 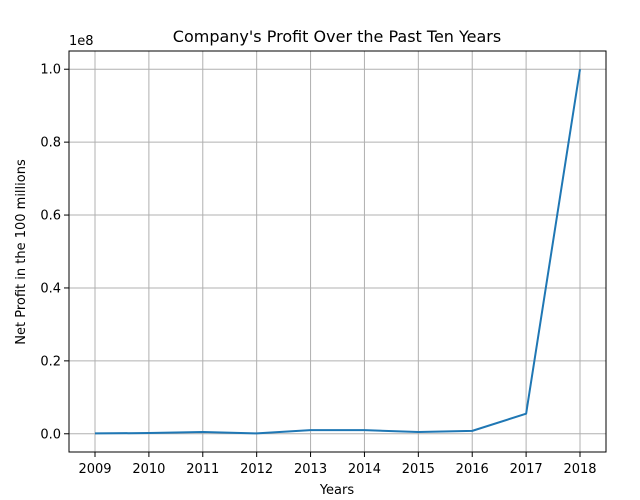 I want to click on x-tick-label: 2010, so click(x=148, y=469).